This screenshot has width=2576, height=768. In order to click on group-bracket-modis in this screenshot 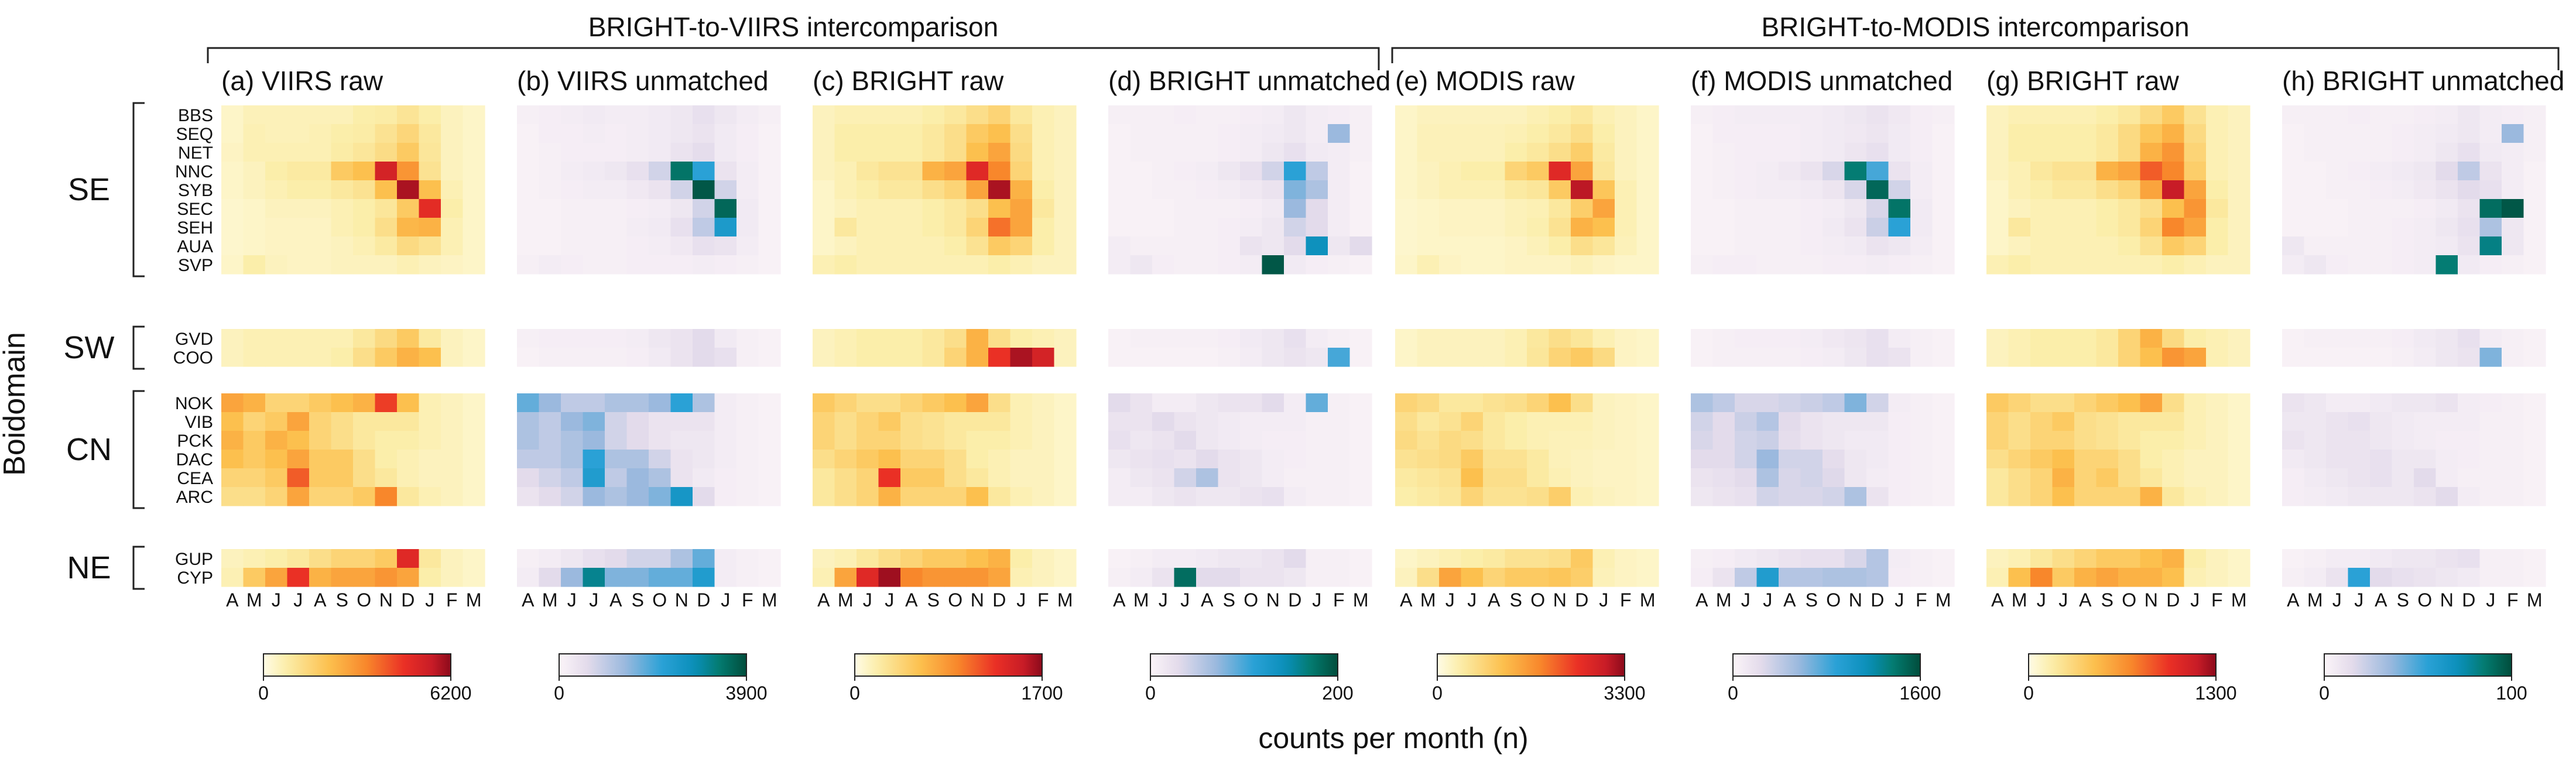, I will do `click(1975, 58)`.